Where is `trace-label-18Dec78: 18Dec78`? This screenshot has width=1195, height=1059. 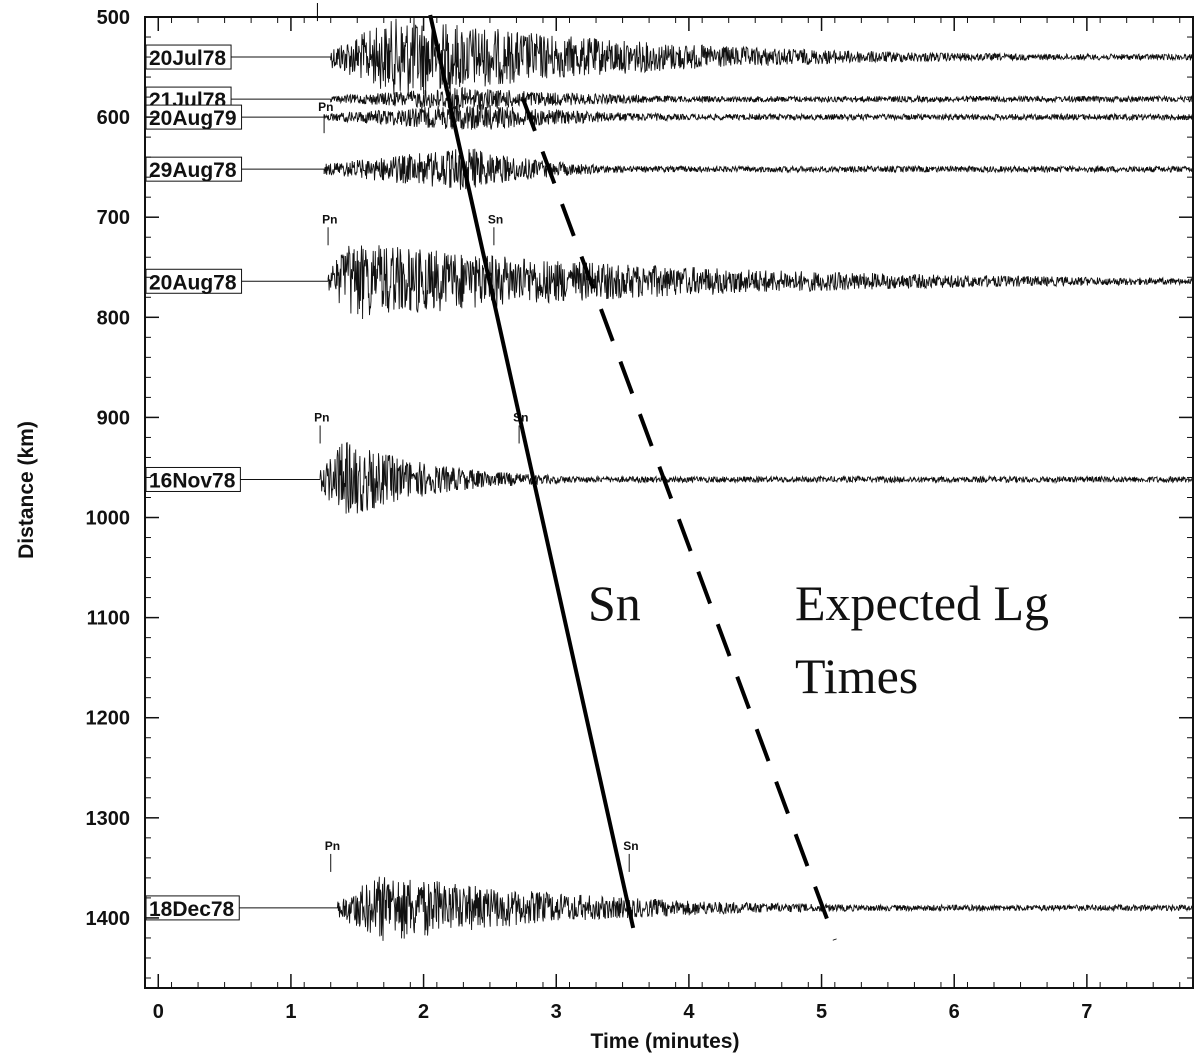 trace-label-18Dec78: 18Dec78 is located at coordinates (192, 908).